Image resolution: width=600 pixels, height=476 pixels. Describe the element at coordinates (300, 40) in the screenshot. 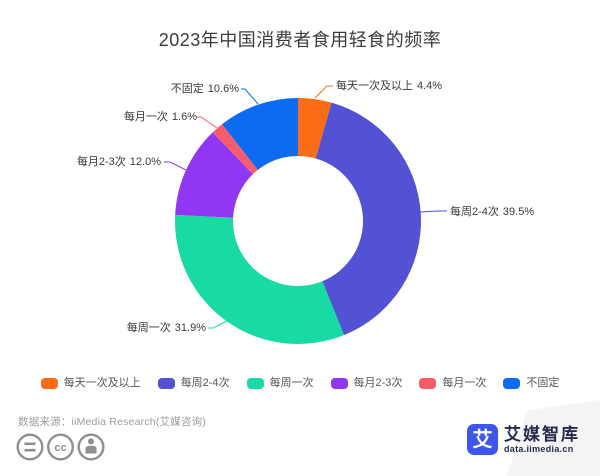

I see `chart-title: 2023年中国消费者食用轻食的频率` at that location.